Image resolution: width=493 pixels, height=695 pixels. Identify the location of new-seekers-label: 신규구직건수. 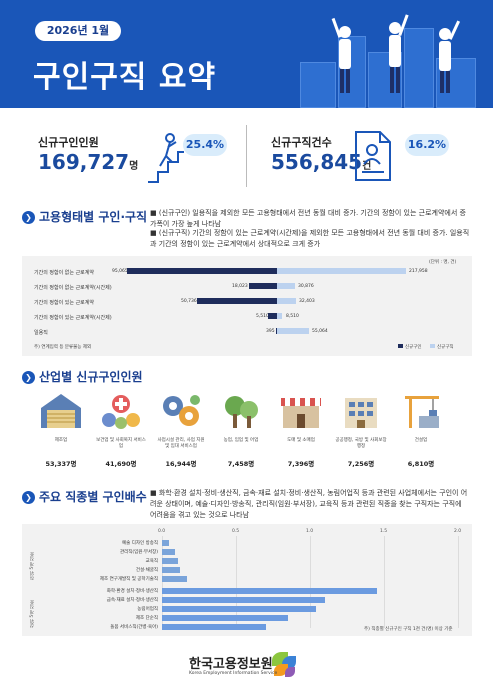
(301, 142).